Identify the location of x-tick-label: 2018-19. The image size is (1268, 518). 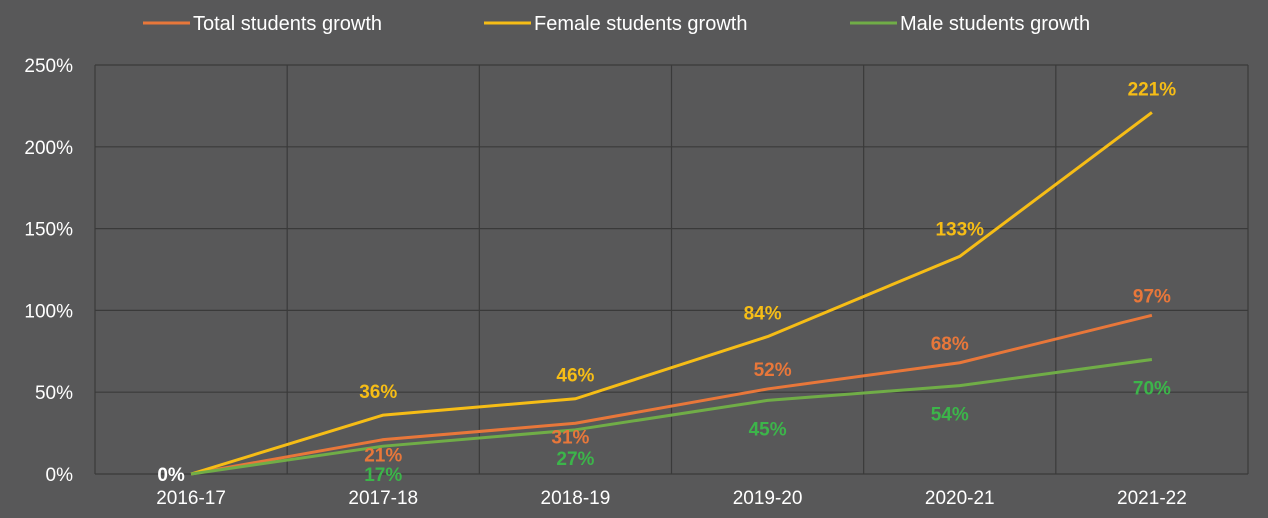
(576, 498).